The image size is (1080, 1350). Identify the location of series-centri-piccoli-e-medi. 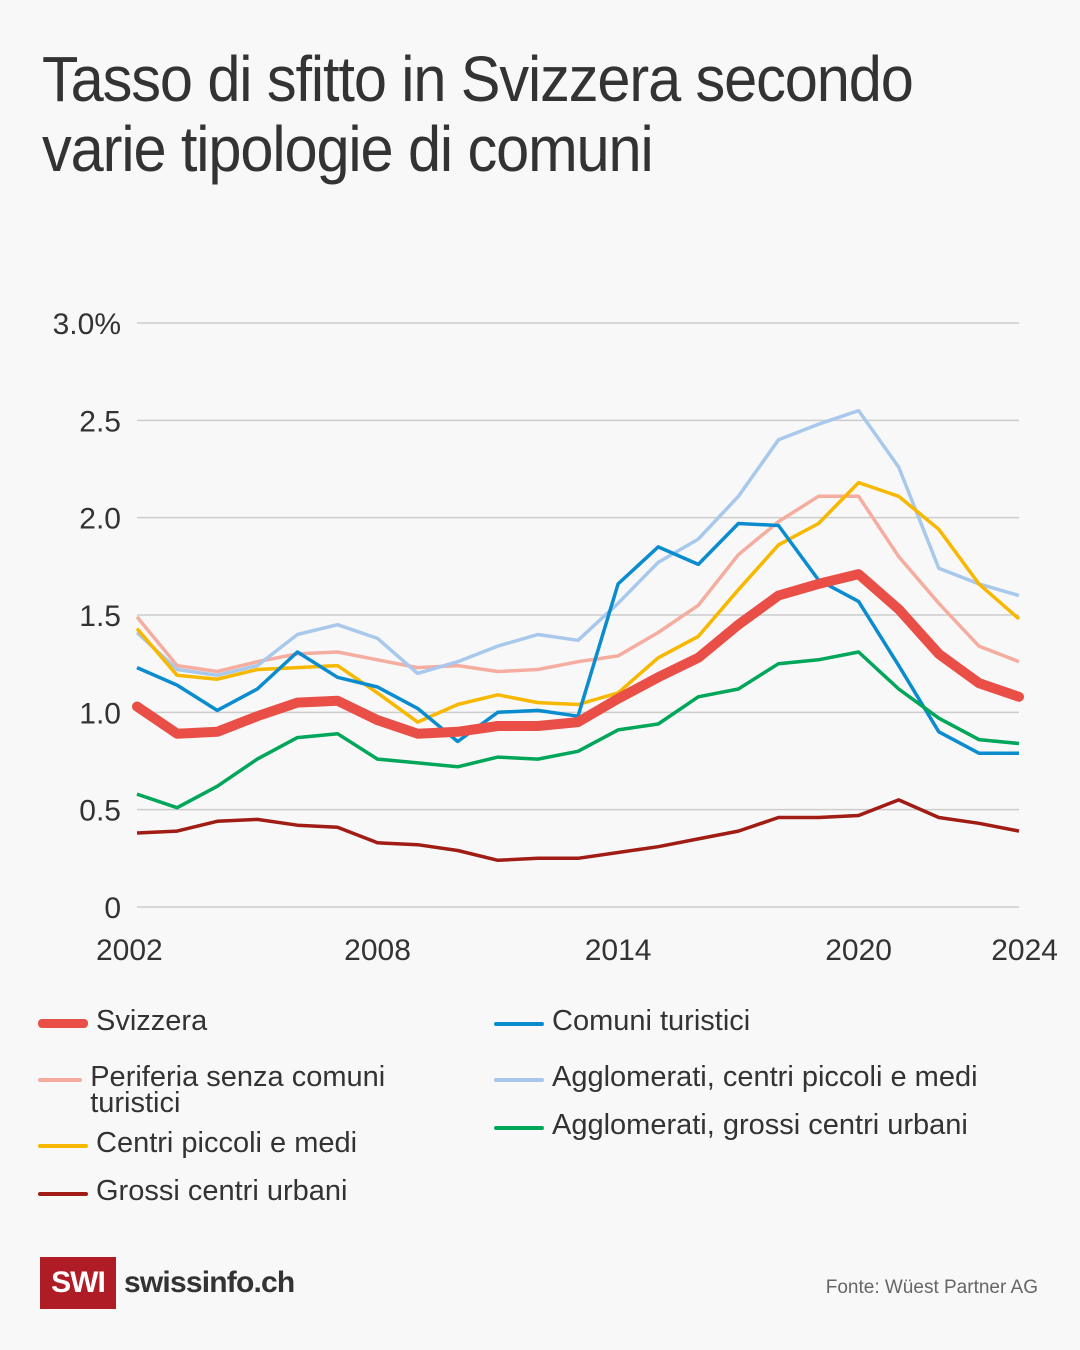
(578, 602).